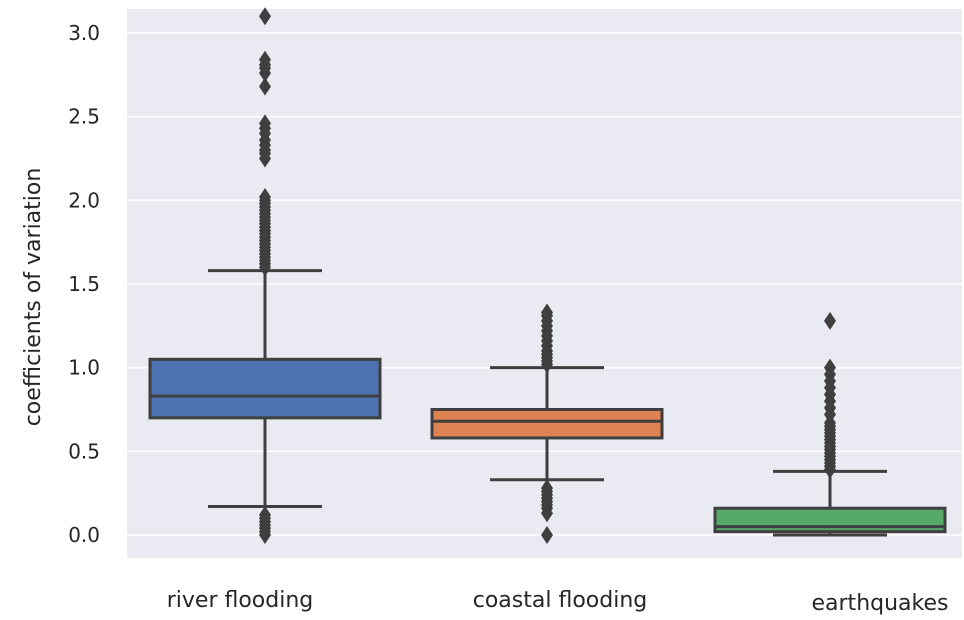 The height and width of the screenshot is (620, 964). Describe the element at coordinates (84, 200) in the screenshot. I see `y-tick-label: 2.0` at that location.